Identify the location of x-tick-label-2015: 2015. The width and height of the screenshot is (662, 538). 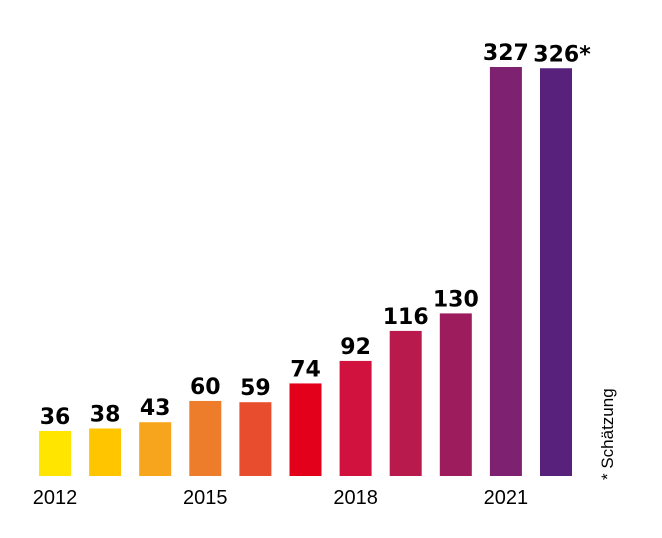
(205, 498).